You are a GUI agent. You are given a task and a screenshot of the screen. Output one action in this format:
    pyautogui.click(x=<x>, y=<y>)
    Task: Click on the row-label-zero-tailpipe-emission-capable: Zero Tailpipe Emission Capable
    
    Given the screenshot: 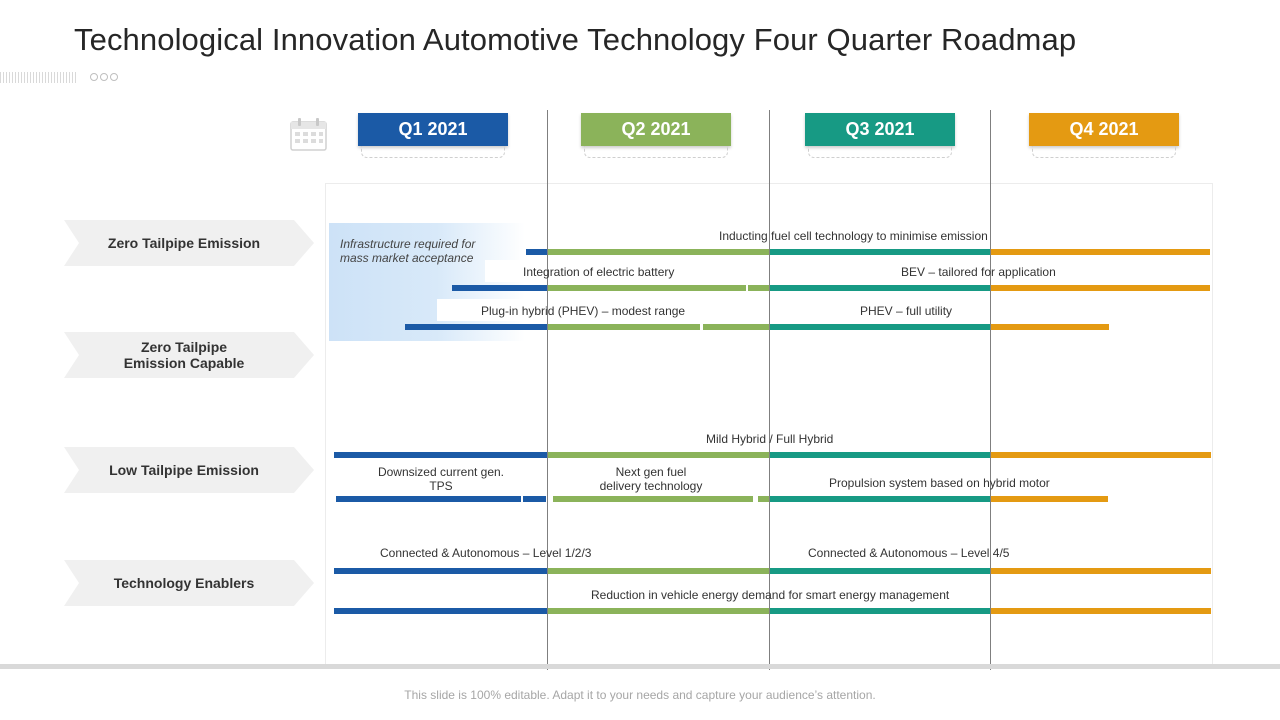 What is the action you would take?
    pyautogui.click(x=189, y=355)
    